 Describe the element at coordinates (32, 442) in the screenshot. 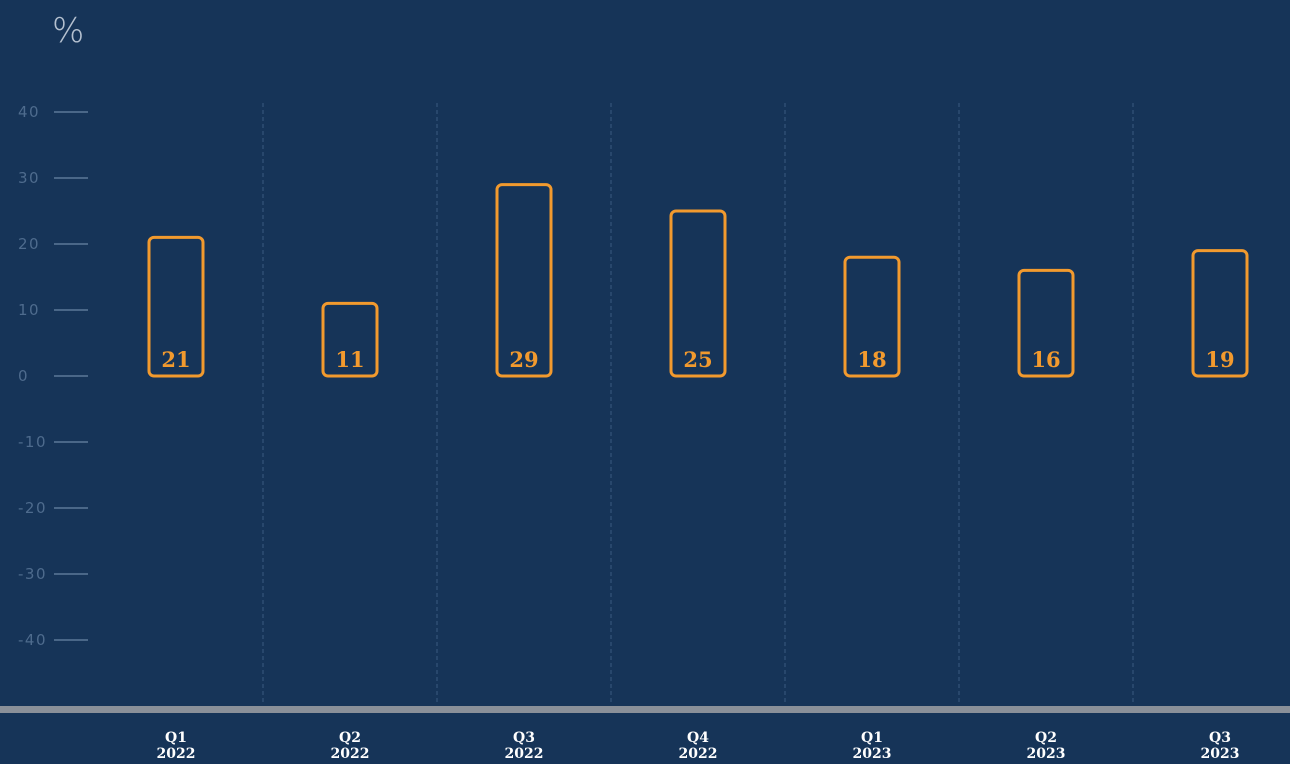

I see `y-tick-label: -10` at that location.